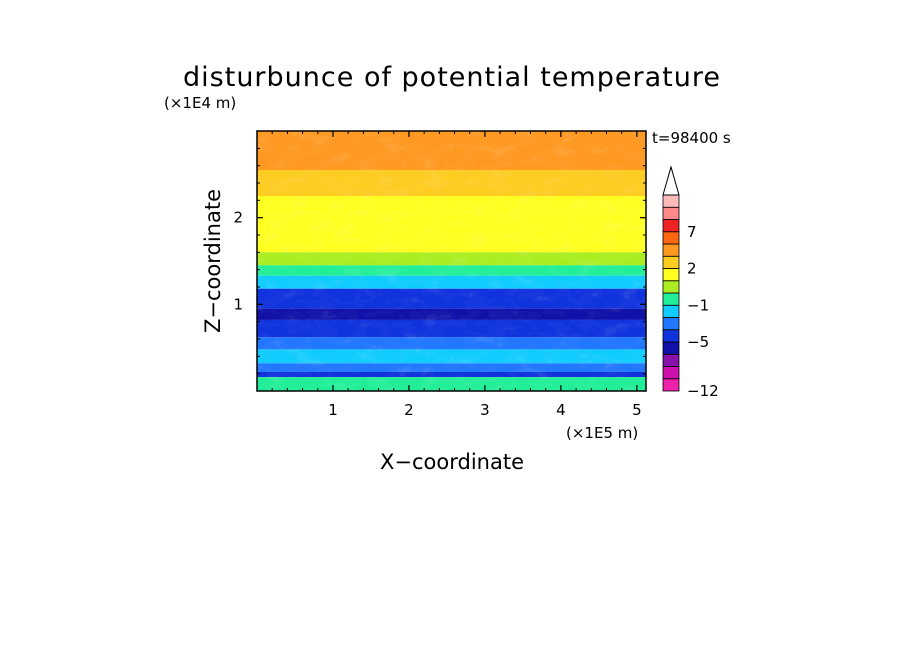 The image size is (904, 654). Describe the element at coordinates (692, 232) in the screenshot. I see `colorbar-label: 7` at that location.